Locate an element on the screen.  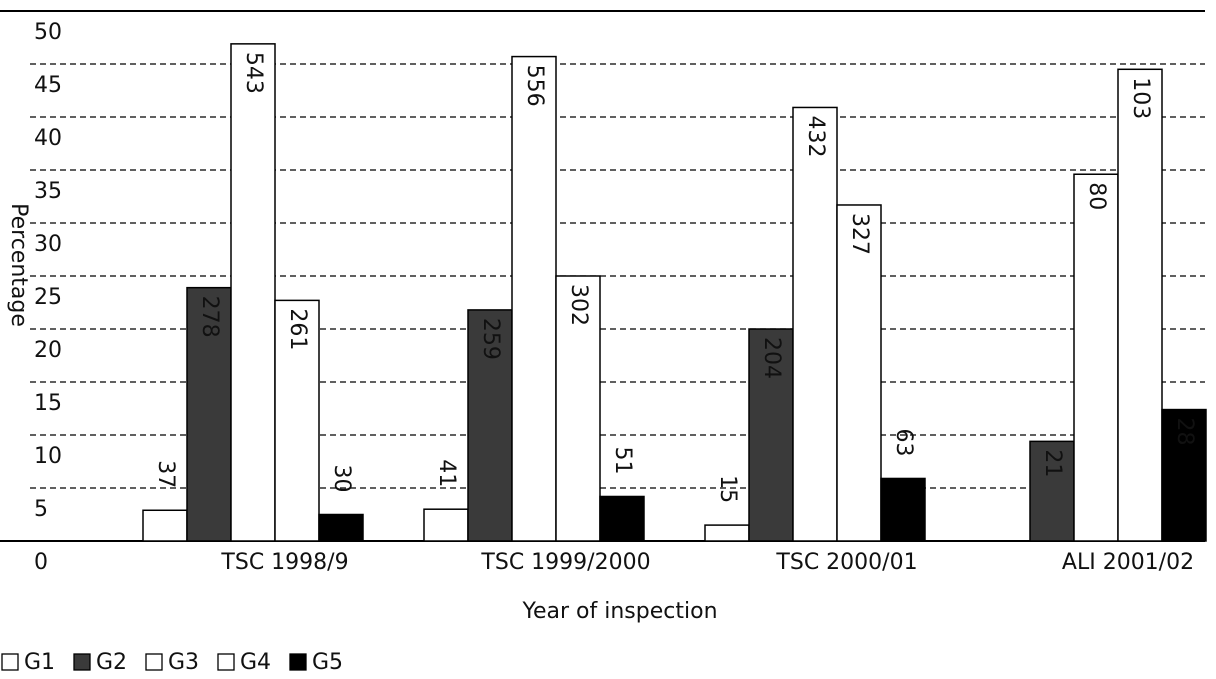
bar-count-label: 259 is located at coordinates (490, 339).